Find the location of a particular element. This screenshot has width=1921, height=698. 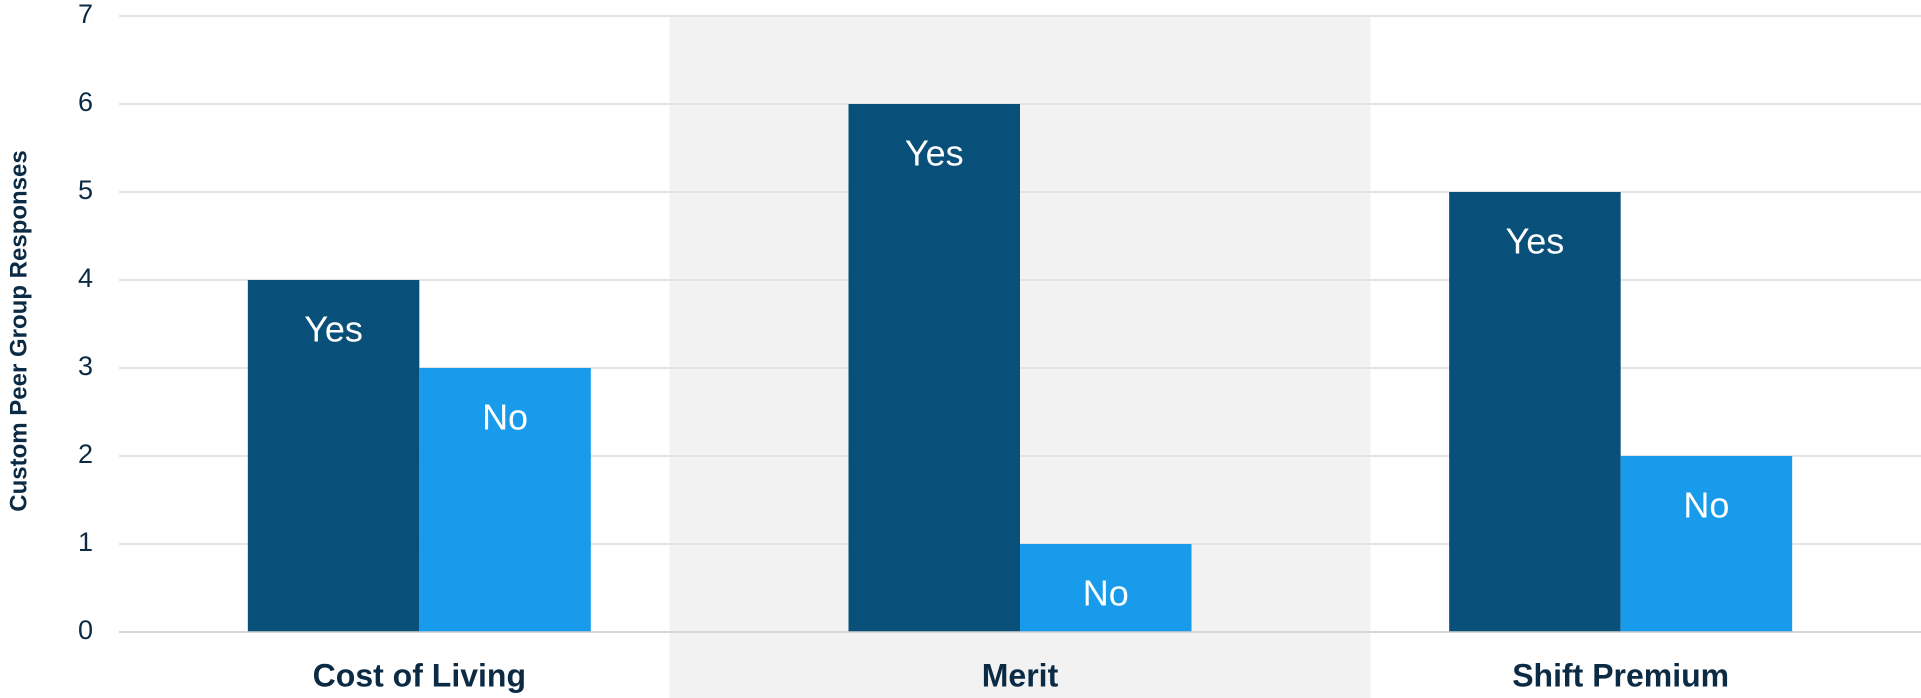

y-tick-label: 2 is located at coordinates (85, 454).